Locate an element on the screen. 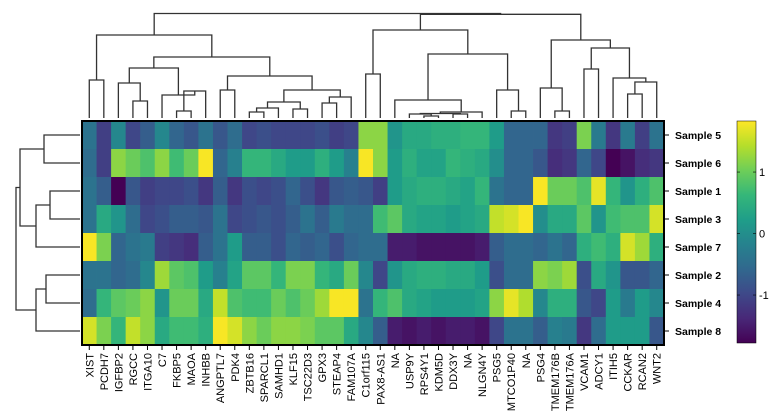 The height and width of the screenshot is (417, 770). row-label: Sample 4 is located at coordinates (698, 304).